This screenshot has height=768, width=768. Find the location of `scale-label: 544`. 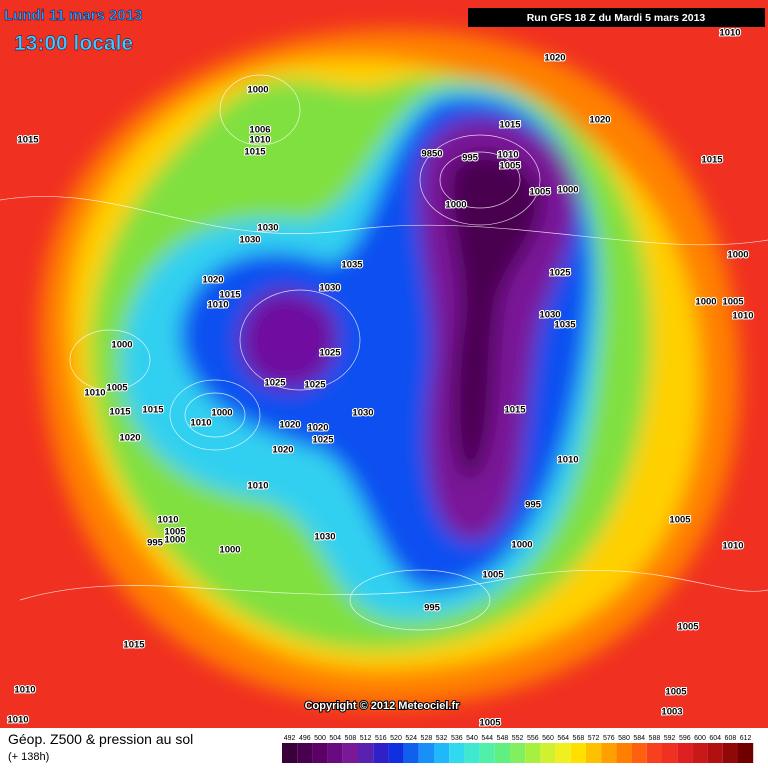

scale-label: 544 is located at coordinates (487, 738).